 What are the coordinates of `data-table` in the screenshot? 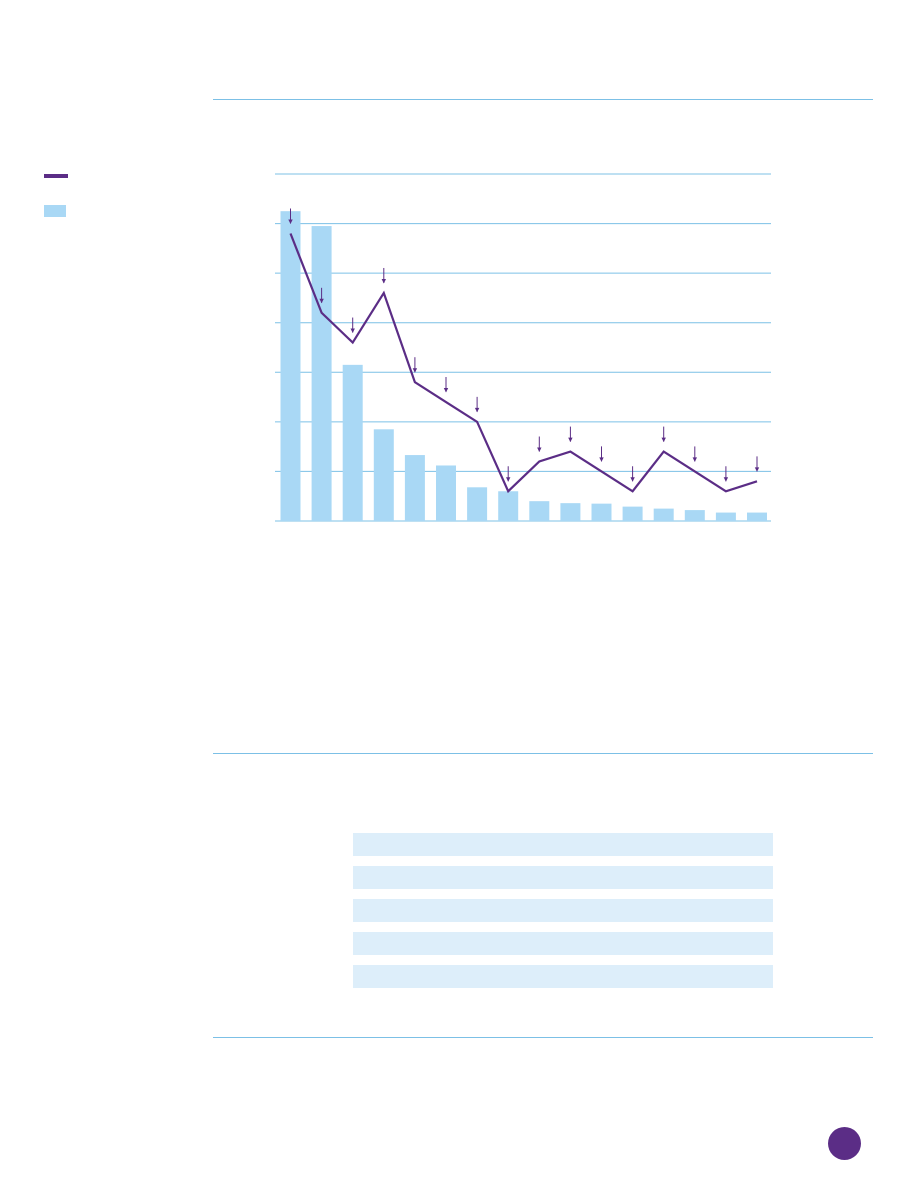 It's located at (563, 915).